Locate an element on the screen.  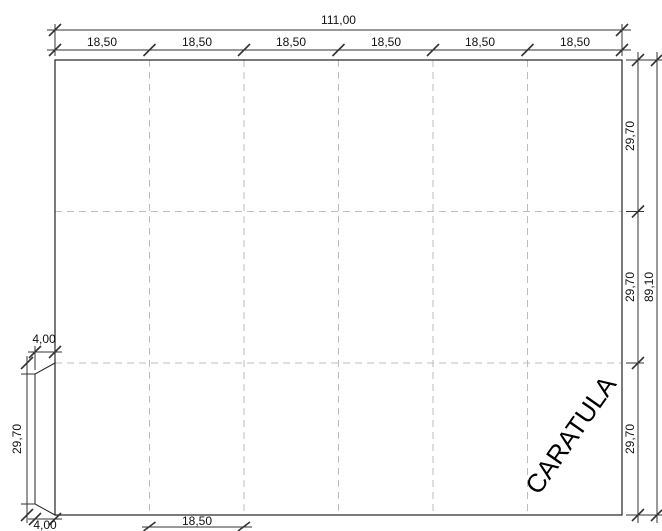
flap-width-top-label: 4,00 is located at coordinates (44, 339).